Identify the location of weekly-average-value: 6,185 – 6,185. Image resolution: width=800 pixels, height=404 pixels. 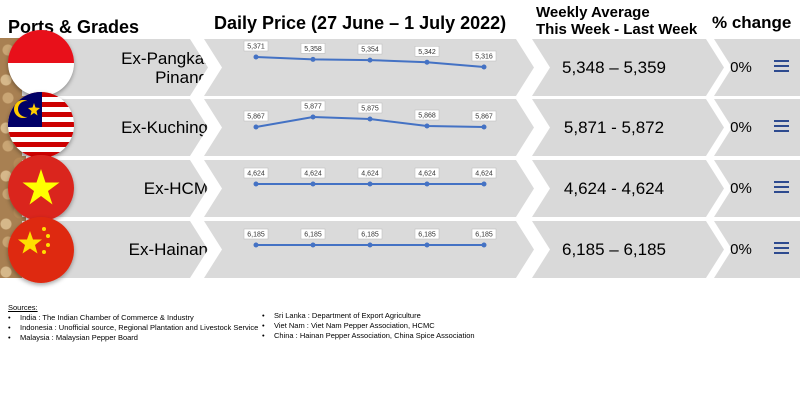
(614, 249).